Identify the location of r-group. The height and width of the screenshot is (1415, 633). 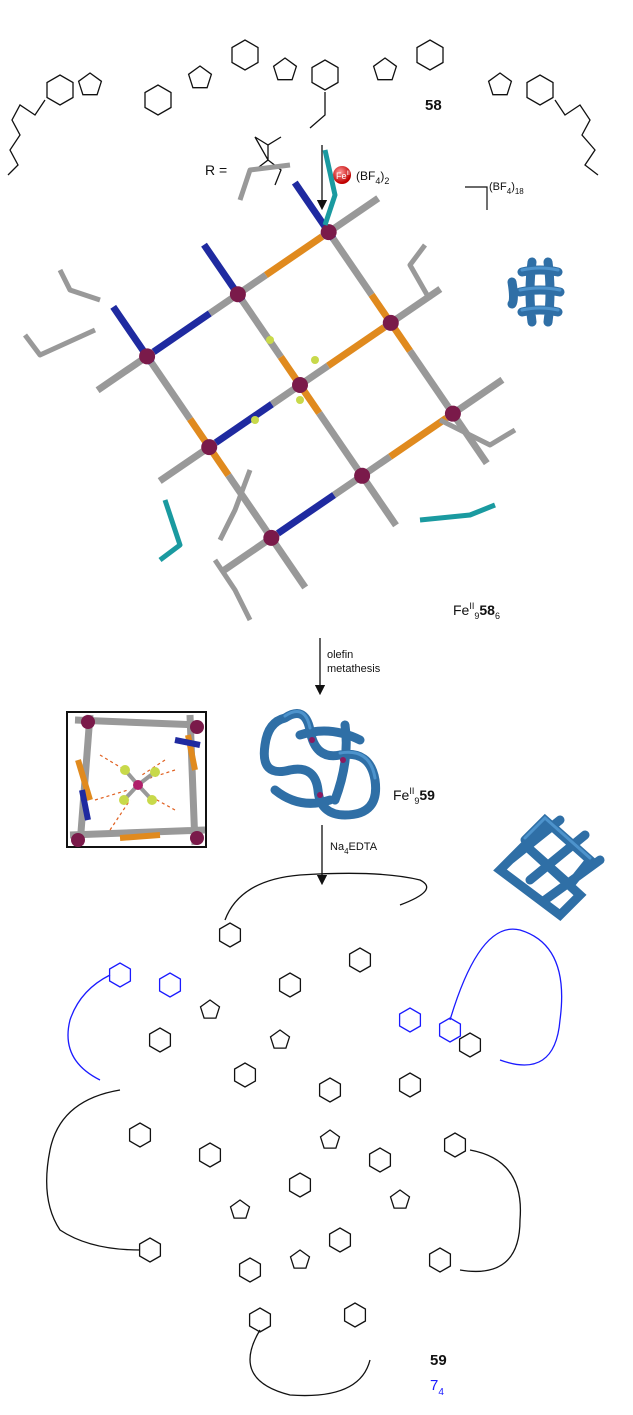
(268, 161).